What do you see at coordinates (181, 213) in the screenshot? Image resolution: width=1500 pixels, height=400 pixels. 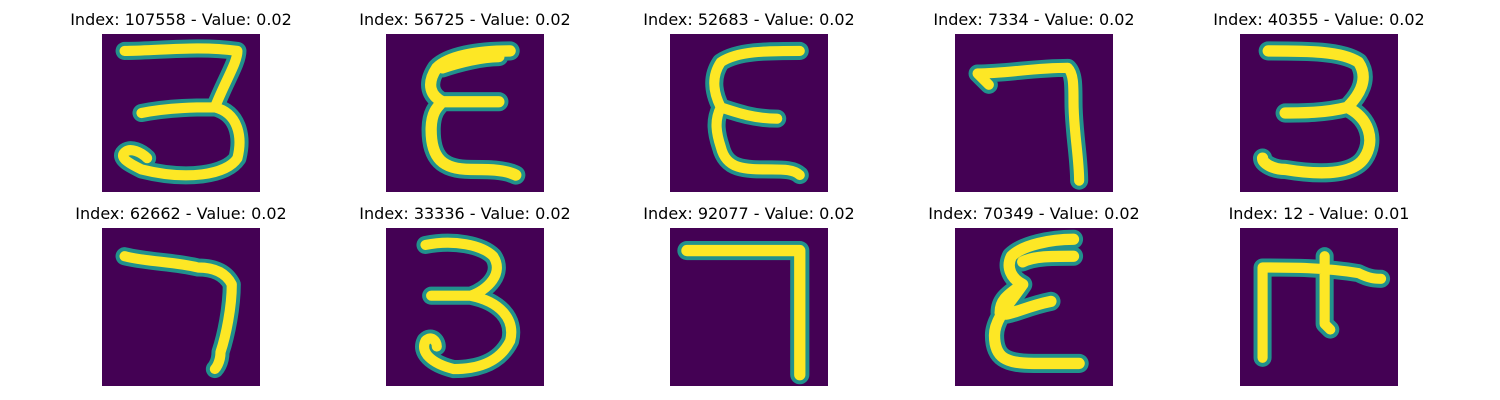 I see `panel-title: Index: 62662 - Value: 0.02` at bounding box center [181, 213].